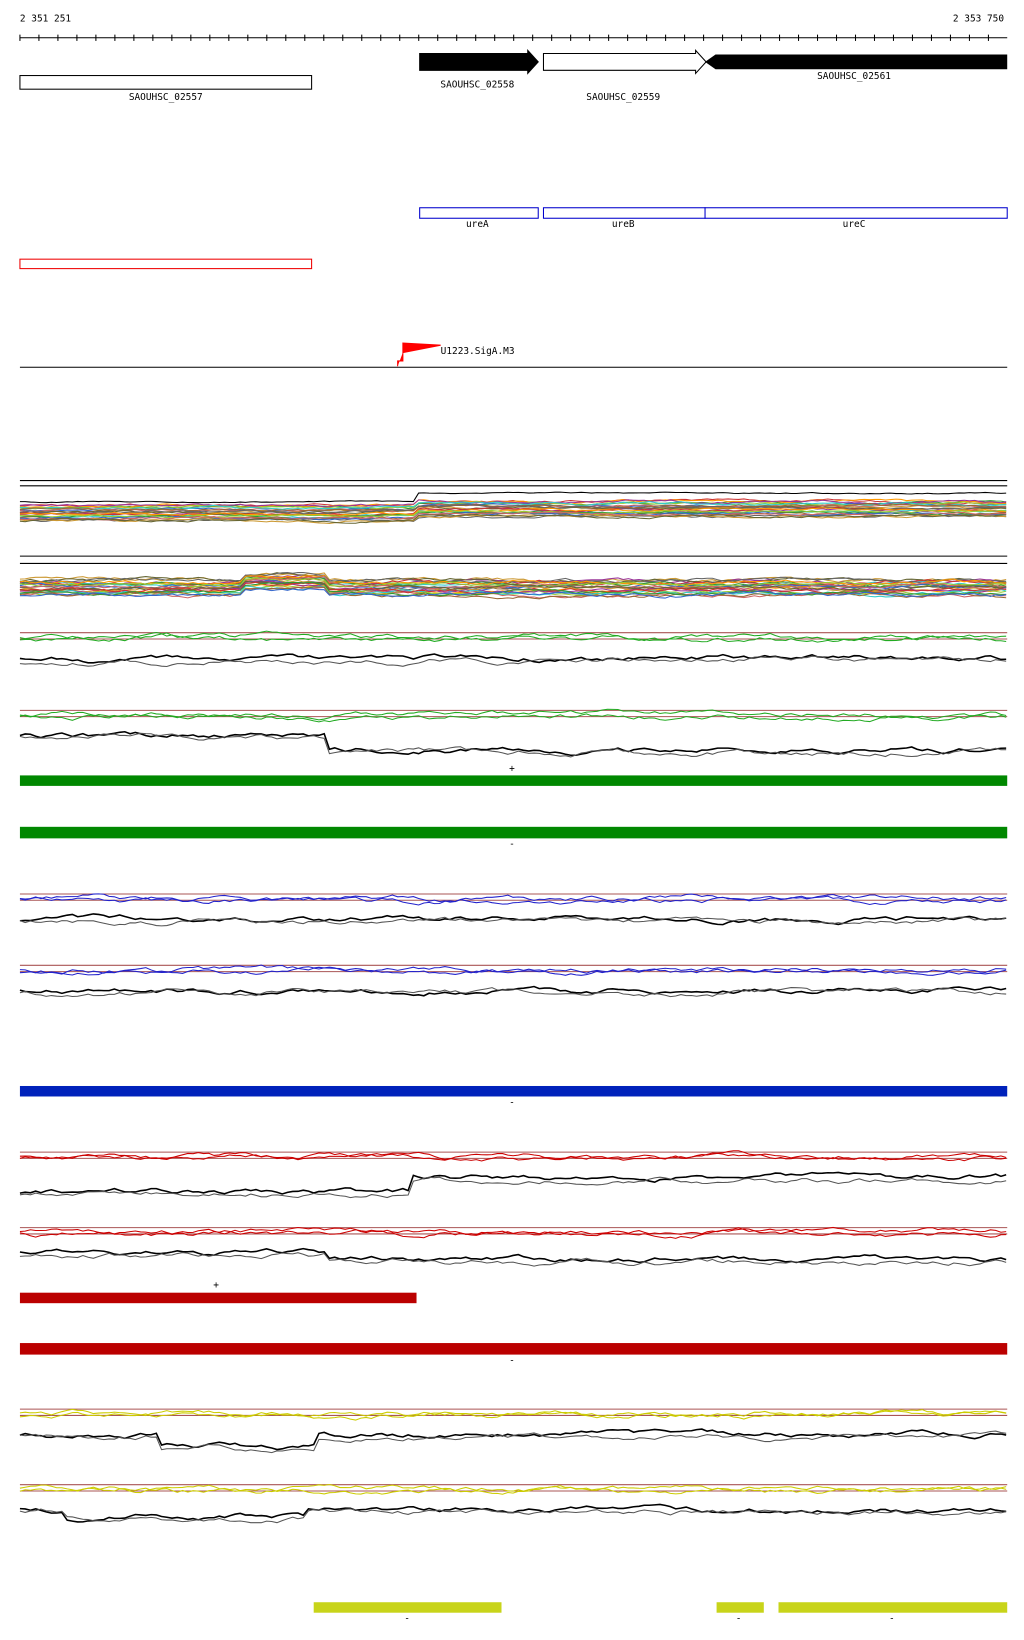 The height and width of the screenshot is (1640, 1024). Describe the element at coordinates (978, 18) in the screenshot. I see `ruler-end: 2 353 750` at that location.